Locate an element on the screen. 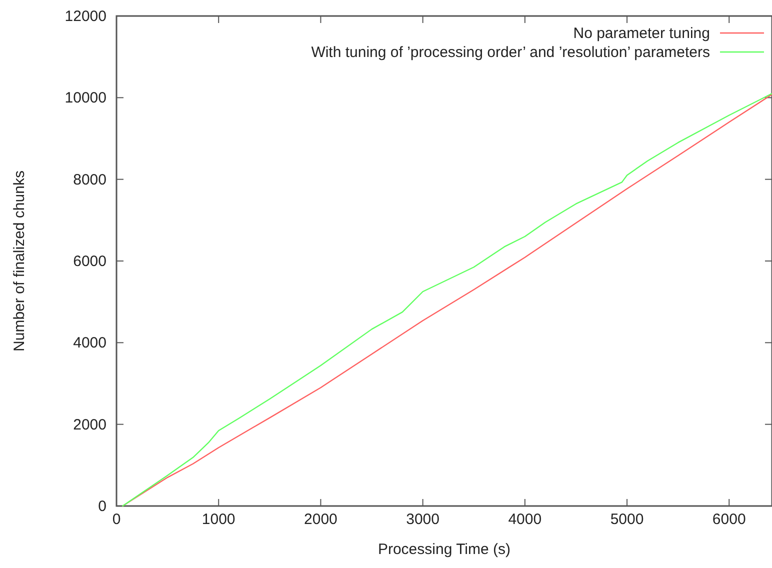  legend-label: No parameter tuning is located at coordinates (641, 33).